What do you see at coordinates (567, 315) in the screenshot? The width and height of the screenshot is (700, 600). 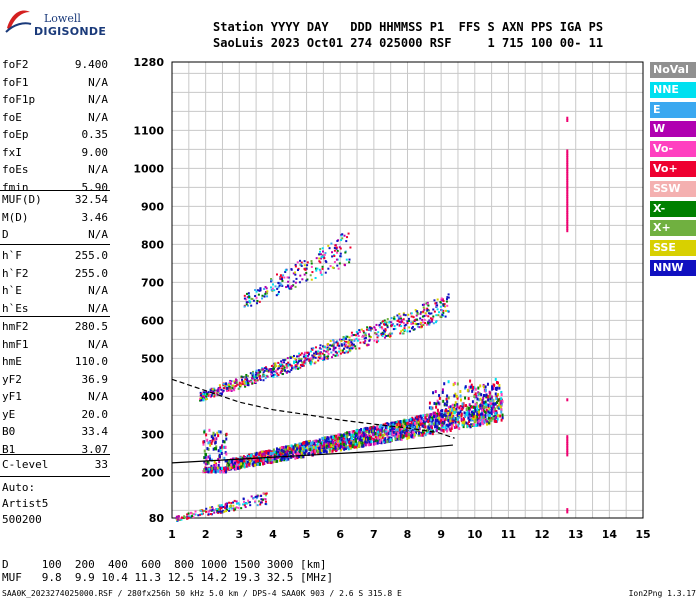 I see `interference-spur` at bounding box center [567, 315].